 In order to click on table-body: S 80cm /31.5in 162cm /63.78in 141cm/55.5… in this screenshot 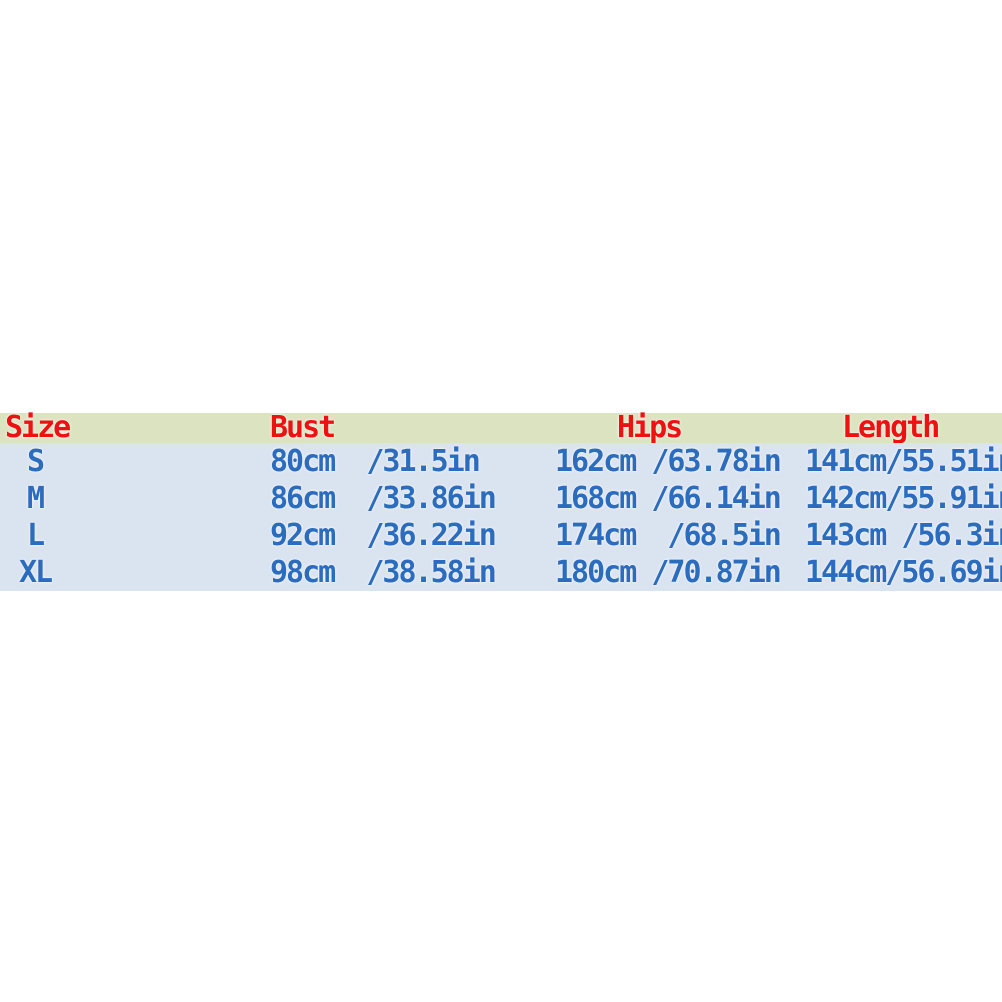, I will do `click(501, 517)`.